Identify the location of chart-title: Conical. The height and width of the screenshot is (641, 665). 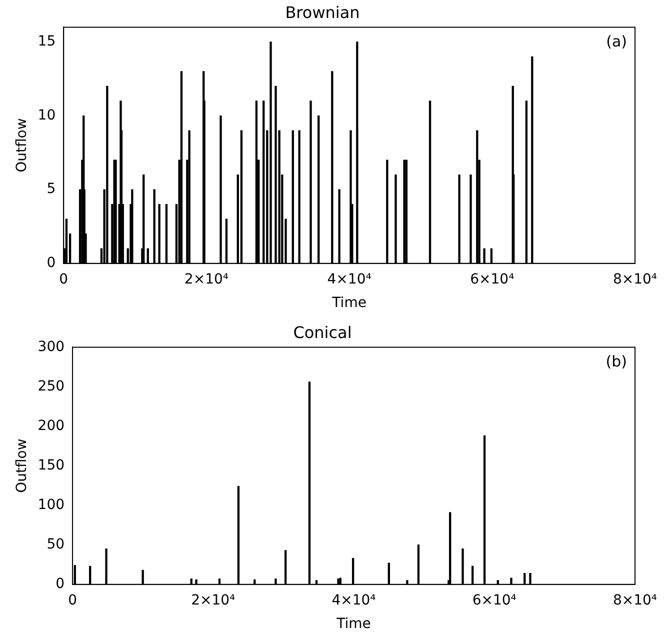
(322, 332).